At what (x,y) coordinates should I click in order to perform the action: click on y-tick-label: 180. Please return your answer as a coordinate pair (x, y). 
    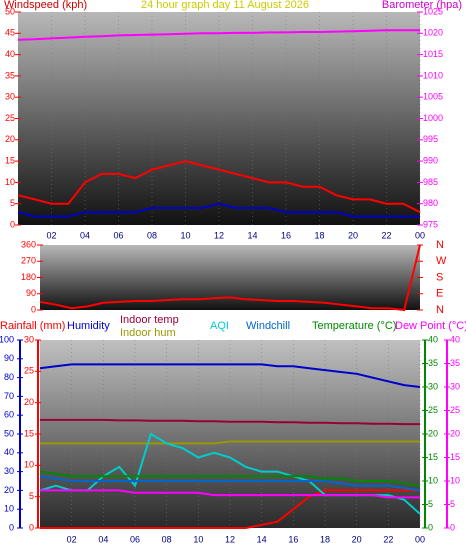
    Looking at the image, I should click on (28, 277).